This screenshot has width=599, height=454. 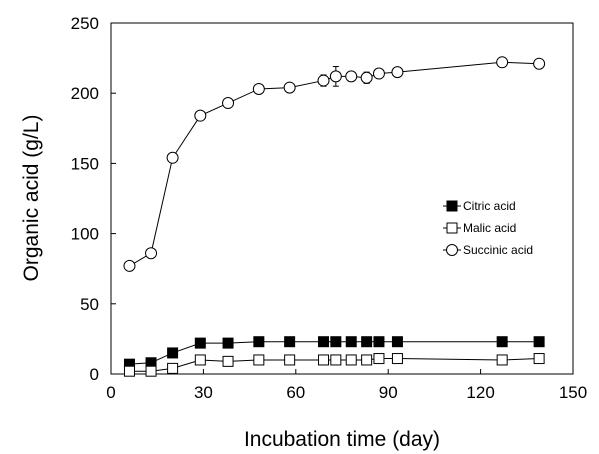 What do you see at coordinates (480, 392) in the screenshot?
I see `x-tick-label: 120` at bounding box center [480, 392].